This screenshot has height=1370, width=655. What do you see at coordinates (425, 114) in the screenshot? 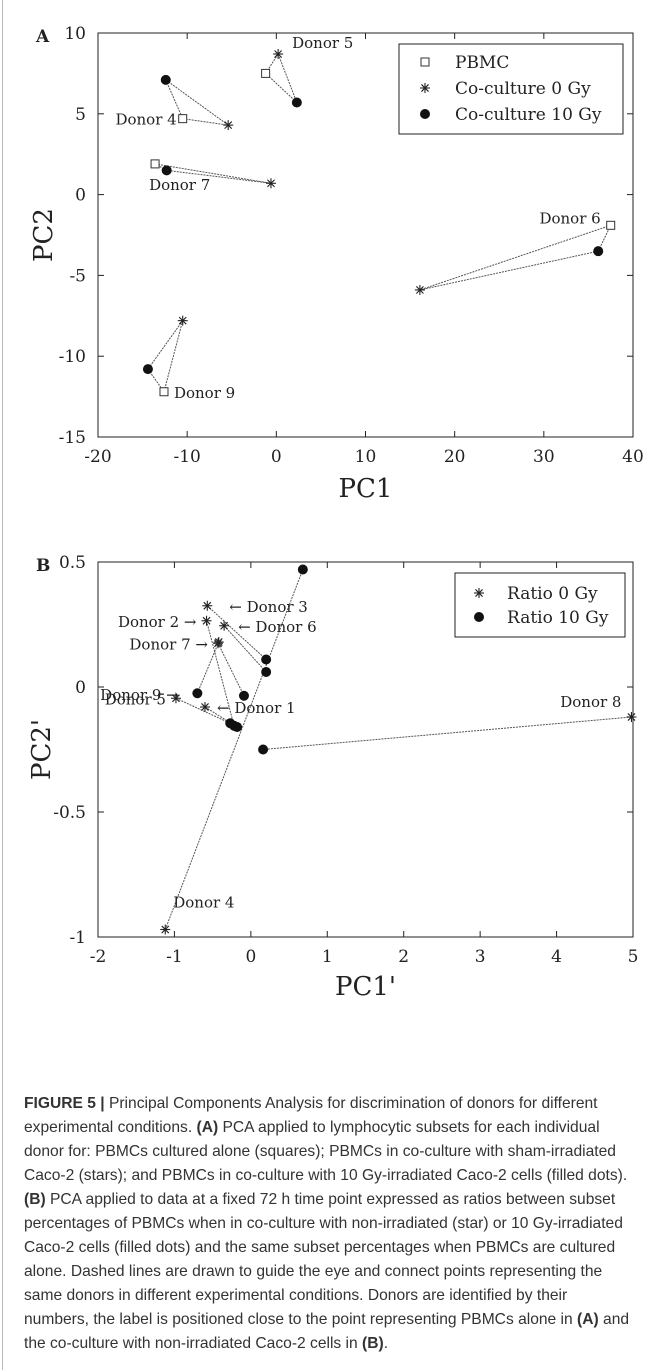
I see `legend-coculture-10gy-marker` at bounding box center [425, 114].